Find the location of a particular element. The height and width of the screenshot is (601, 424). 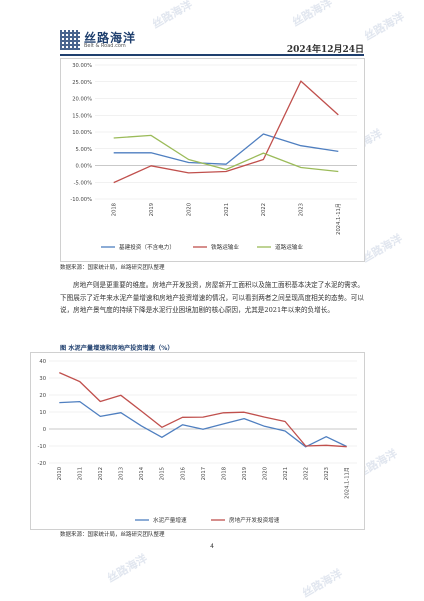

legend-label: 铁路运输业 is located at coordinates (225, 247).